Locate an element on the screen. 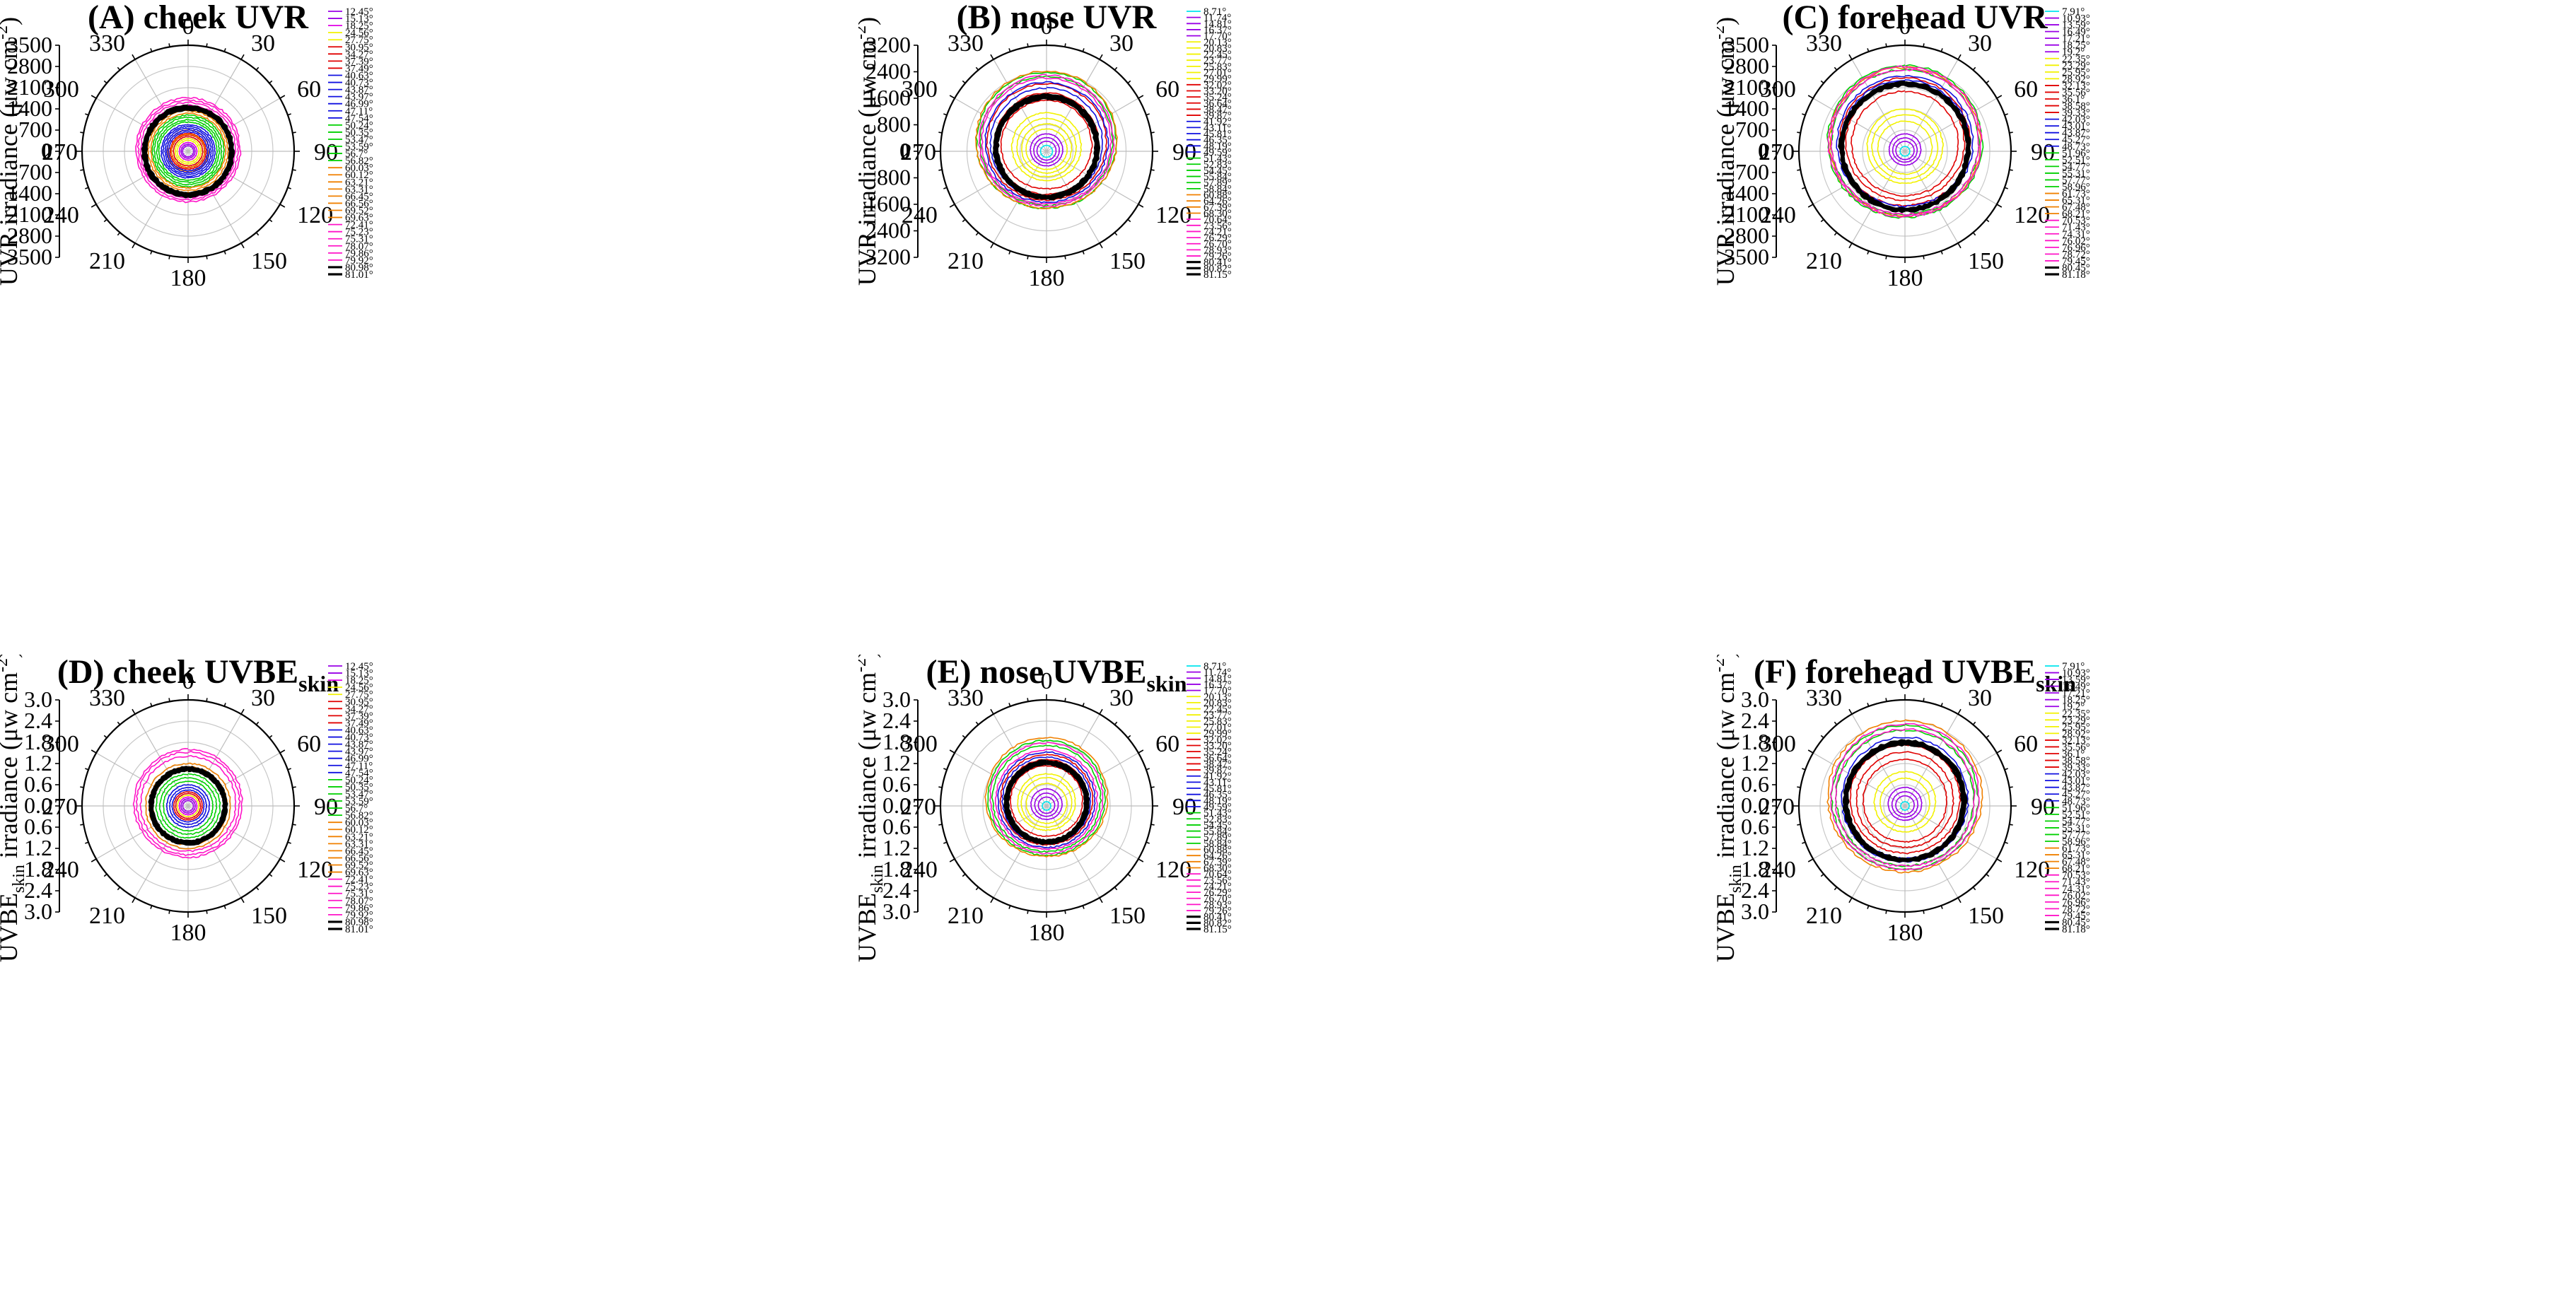 The width and height of the screenshot is (2576, 1310). legend-label: 68.30° is located at coordinates (1218, 213).